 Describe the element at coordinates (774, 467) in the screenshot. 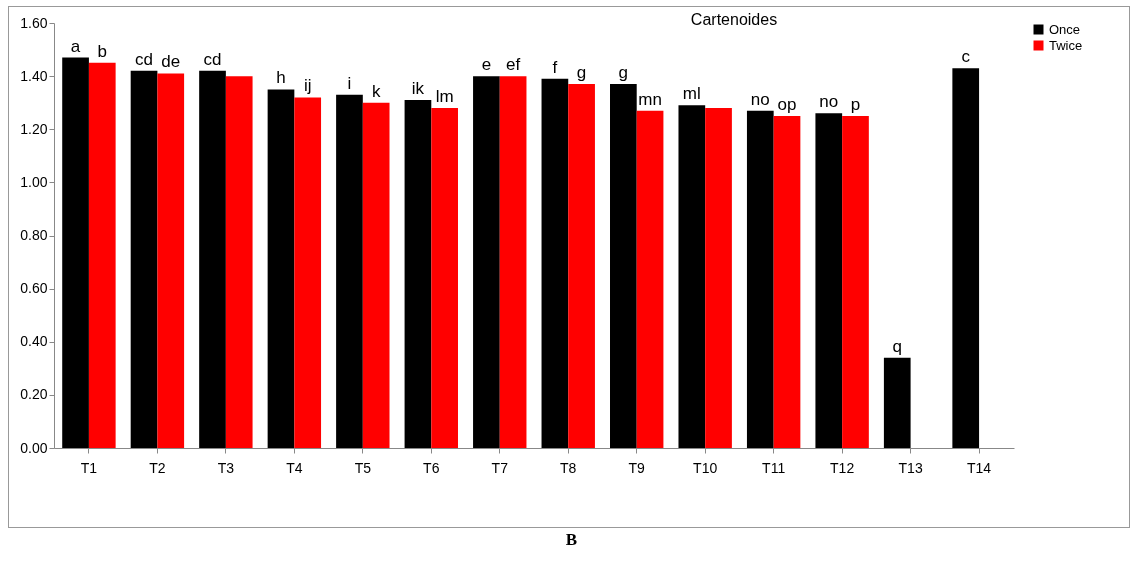

I see `x-tick-label: T11` at that location.